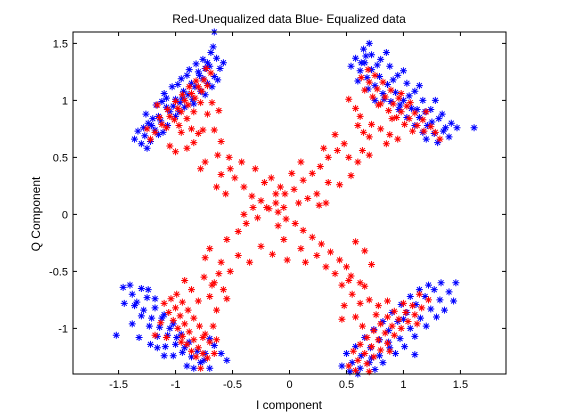 This screenshot has height=420, width=561. I want to click on x-tick-label: -1.5, so click(118, 385).